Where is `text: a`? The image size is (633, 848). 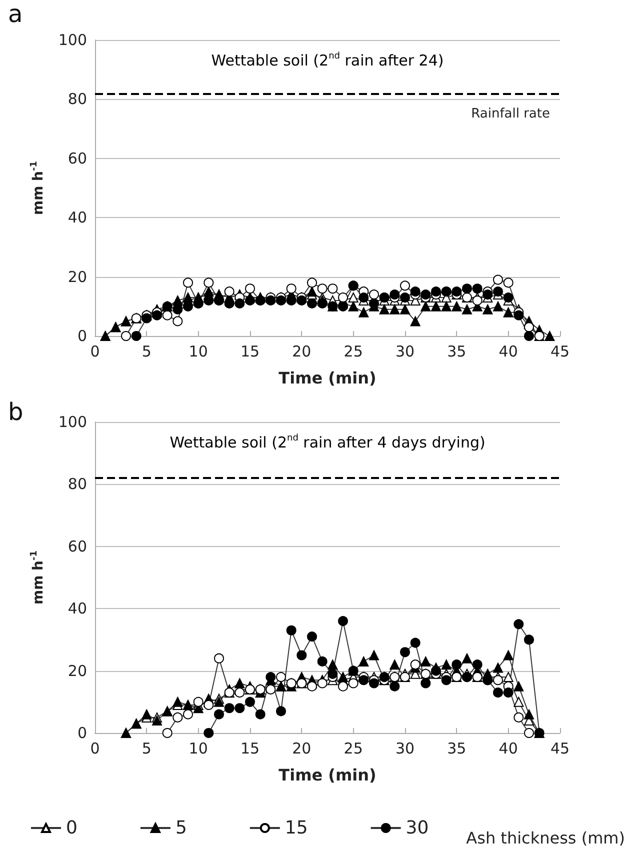 text: a is located at coordinates (15, 14).